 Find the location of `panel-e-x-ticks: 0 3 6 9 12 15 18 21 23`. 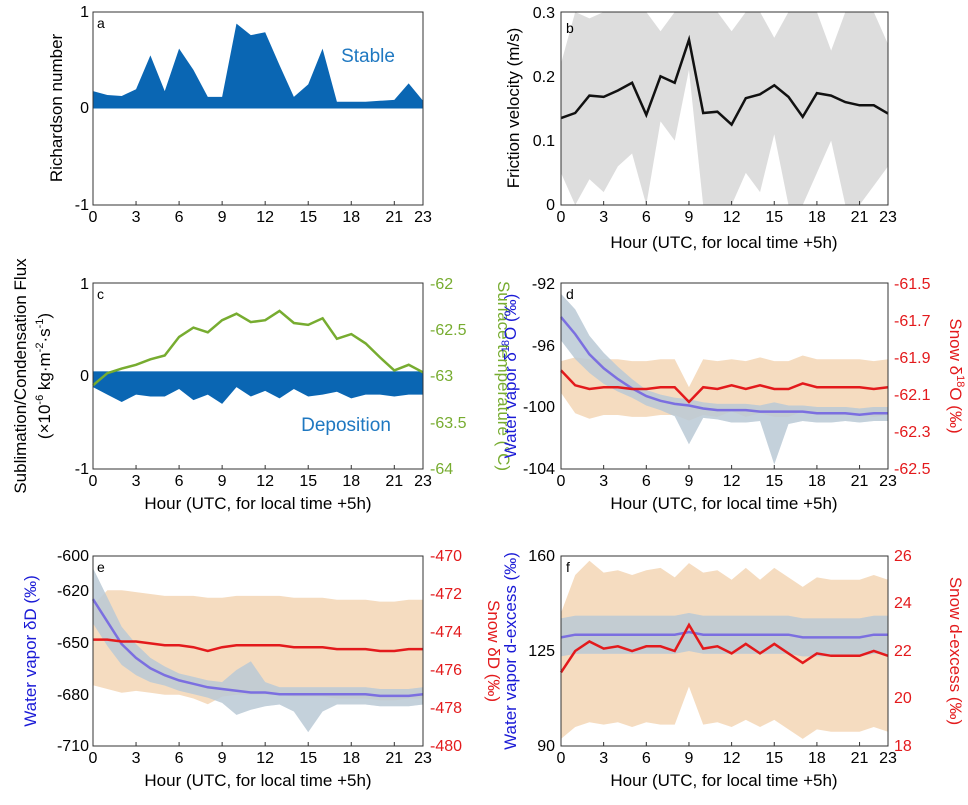

panel-e-x-ticks: 0 3 6 9 12 15 18 21 23 is located at coordinates (260, 754).